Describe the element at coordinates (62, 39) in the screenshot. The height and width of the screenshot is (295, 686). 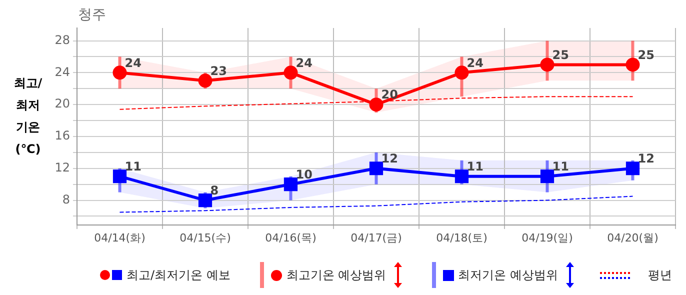
I see `y-tick-label: 28` at that location.